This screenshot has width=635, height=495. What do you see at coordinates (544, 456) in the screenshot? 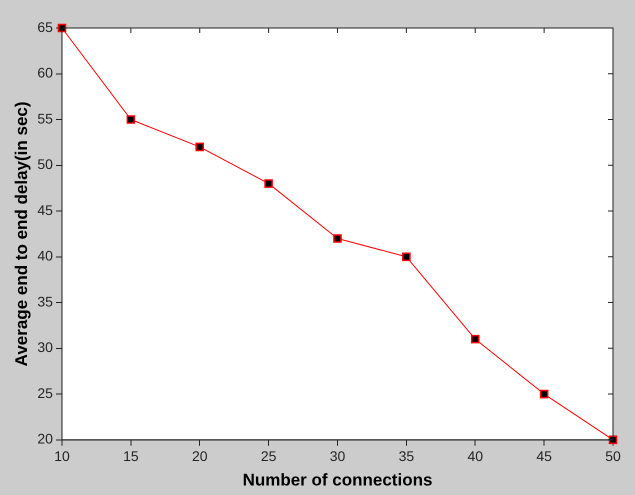
I see `x-tick-label: 45` at bounding box center [544, 456].